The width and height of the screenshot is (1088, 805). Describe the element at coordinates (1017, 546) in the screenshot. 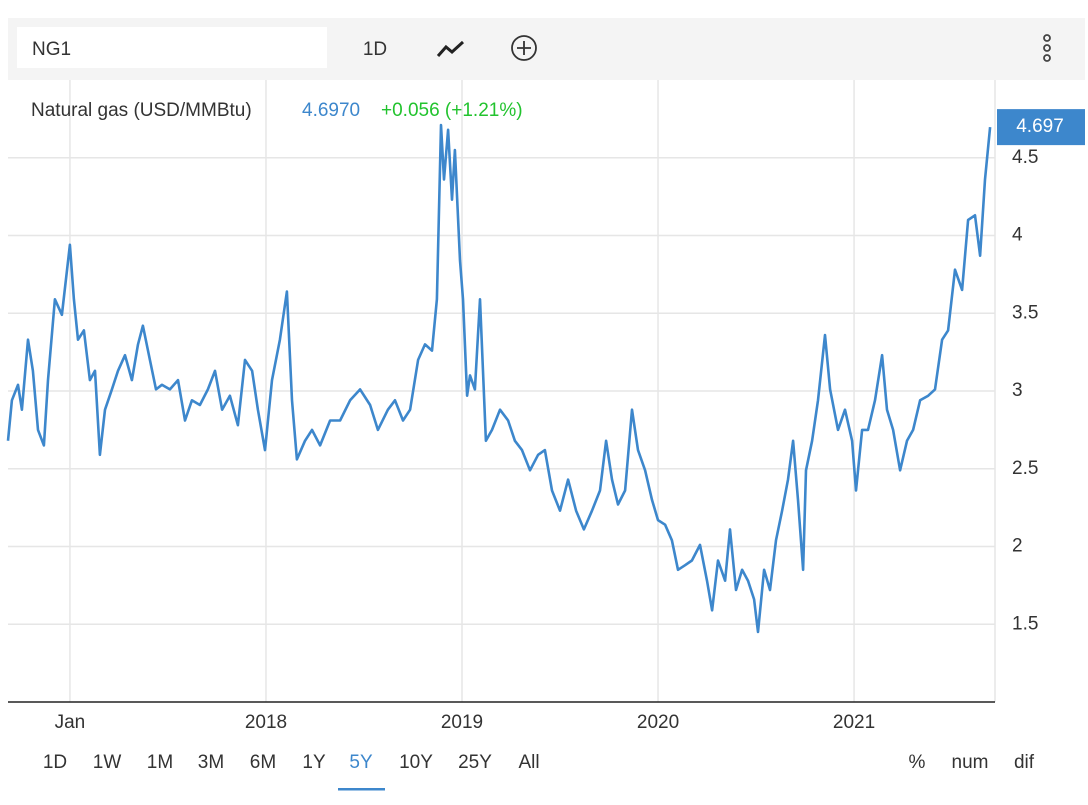

I see `y-tick-label: 2` at that location.